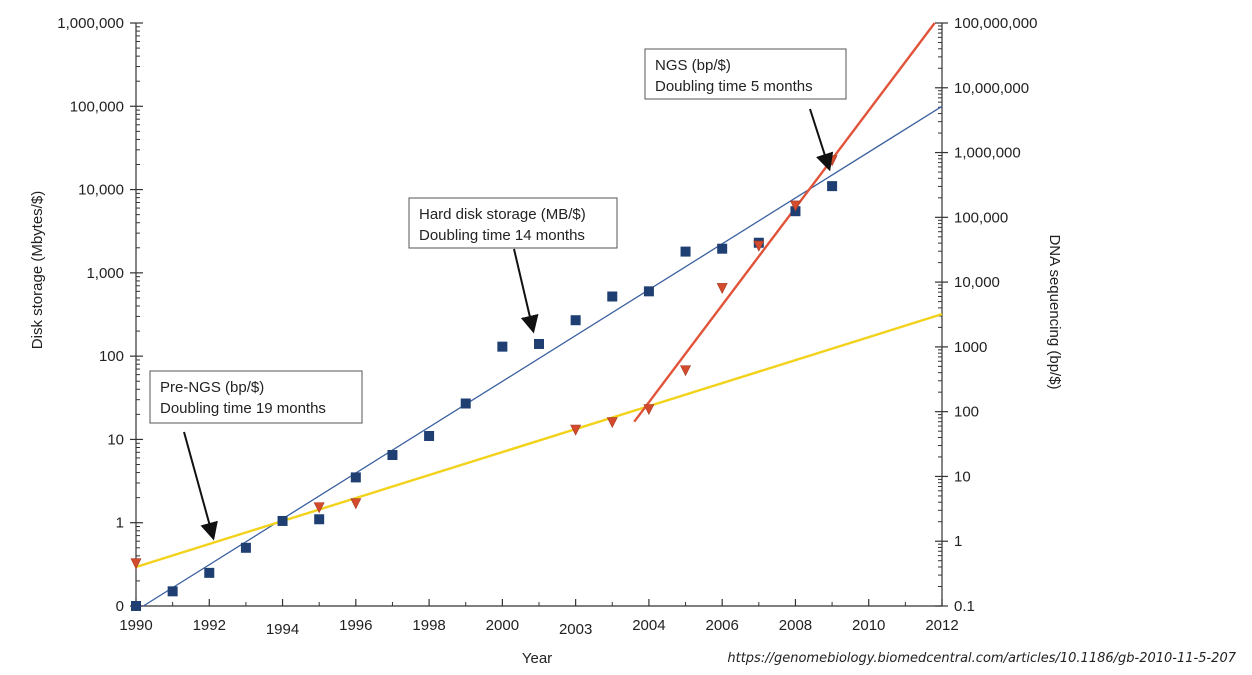 This screenshot has width=1252, height=675. What do you see at coordinates (537, 658) in the screenshot?
I see `x-axis-title: Year` at bounding box center [537, 658].